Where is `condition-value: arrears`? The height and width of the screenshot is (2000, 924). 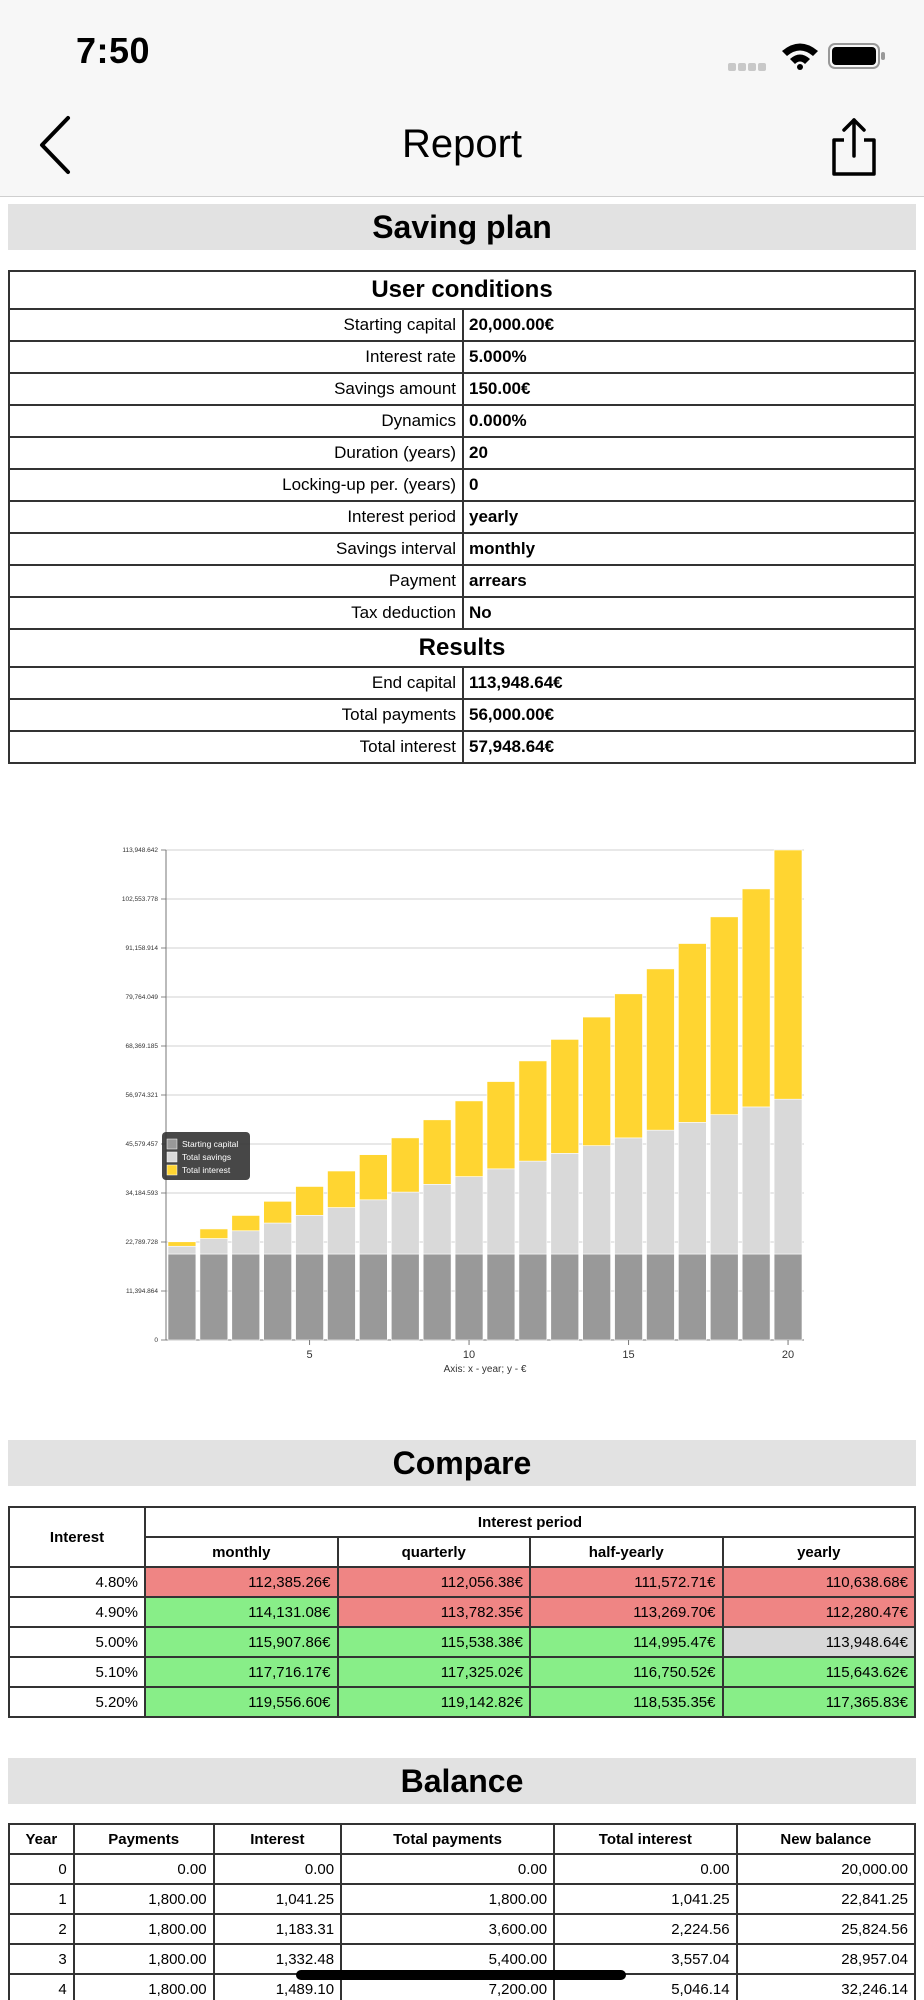
condition-value: arrears is located at coordinates (689, 581).